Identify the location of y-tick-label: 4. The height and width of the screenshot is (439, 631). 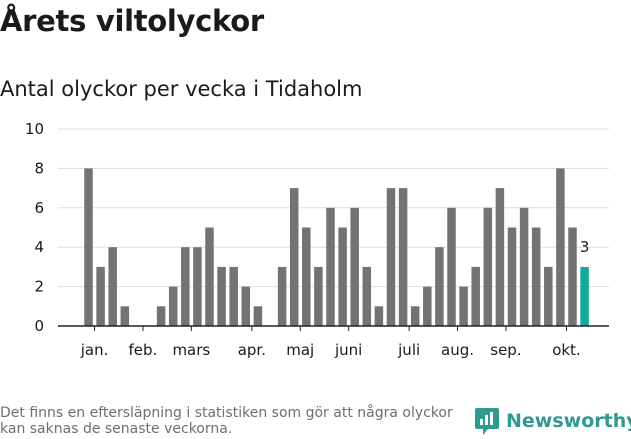
(39, 247).